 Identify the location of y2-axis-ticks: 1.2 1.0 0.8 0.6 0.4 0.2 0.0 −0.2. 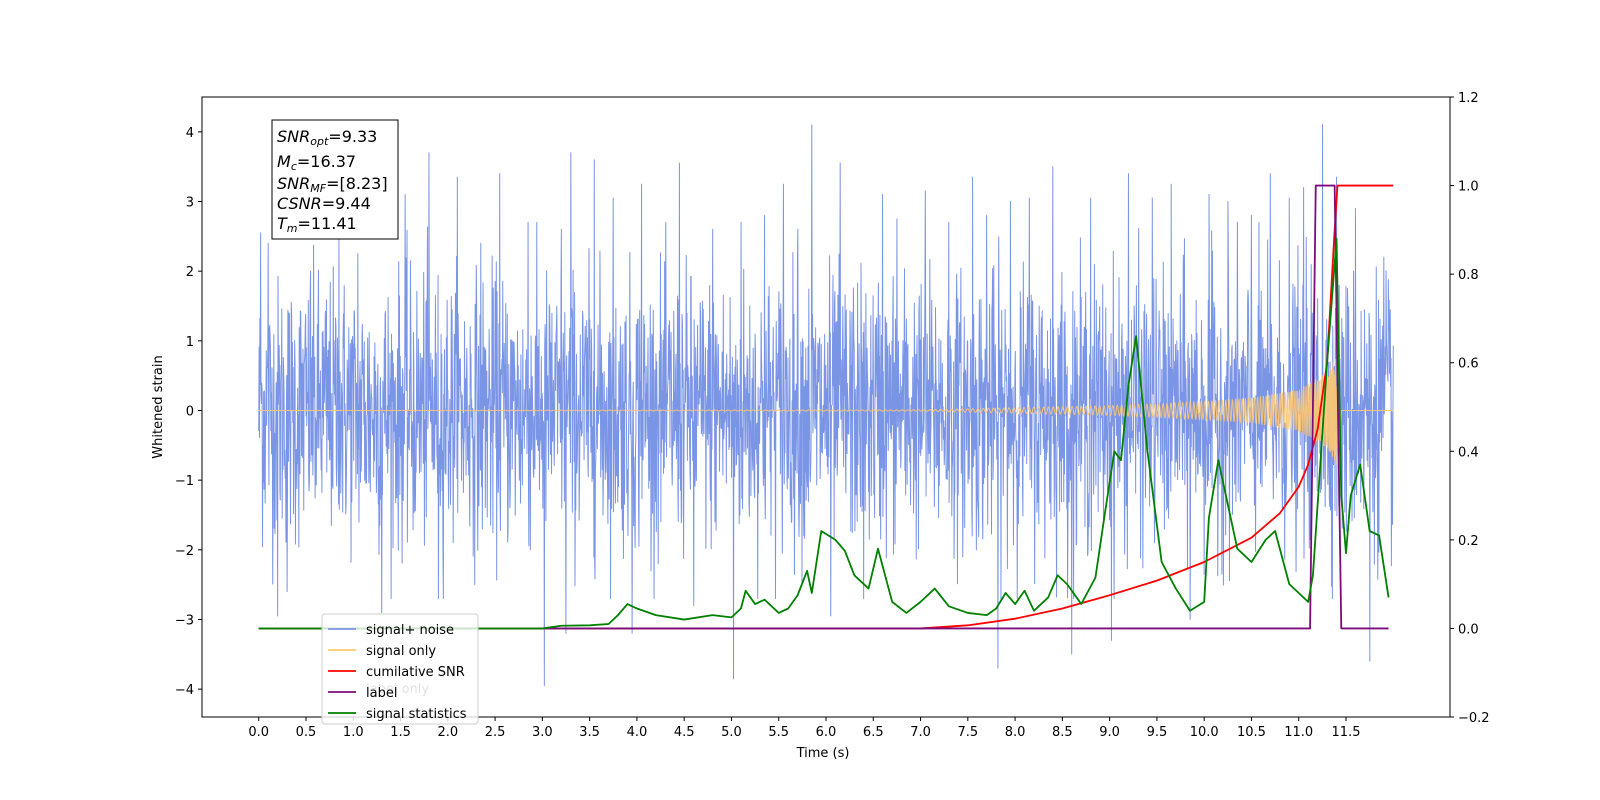
(1470, 408).